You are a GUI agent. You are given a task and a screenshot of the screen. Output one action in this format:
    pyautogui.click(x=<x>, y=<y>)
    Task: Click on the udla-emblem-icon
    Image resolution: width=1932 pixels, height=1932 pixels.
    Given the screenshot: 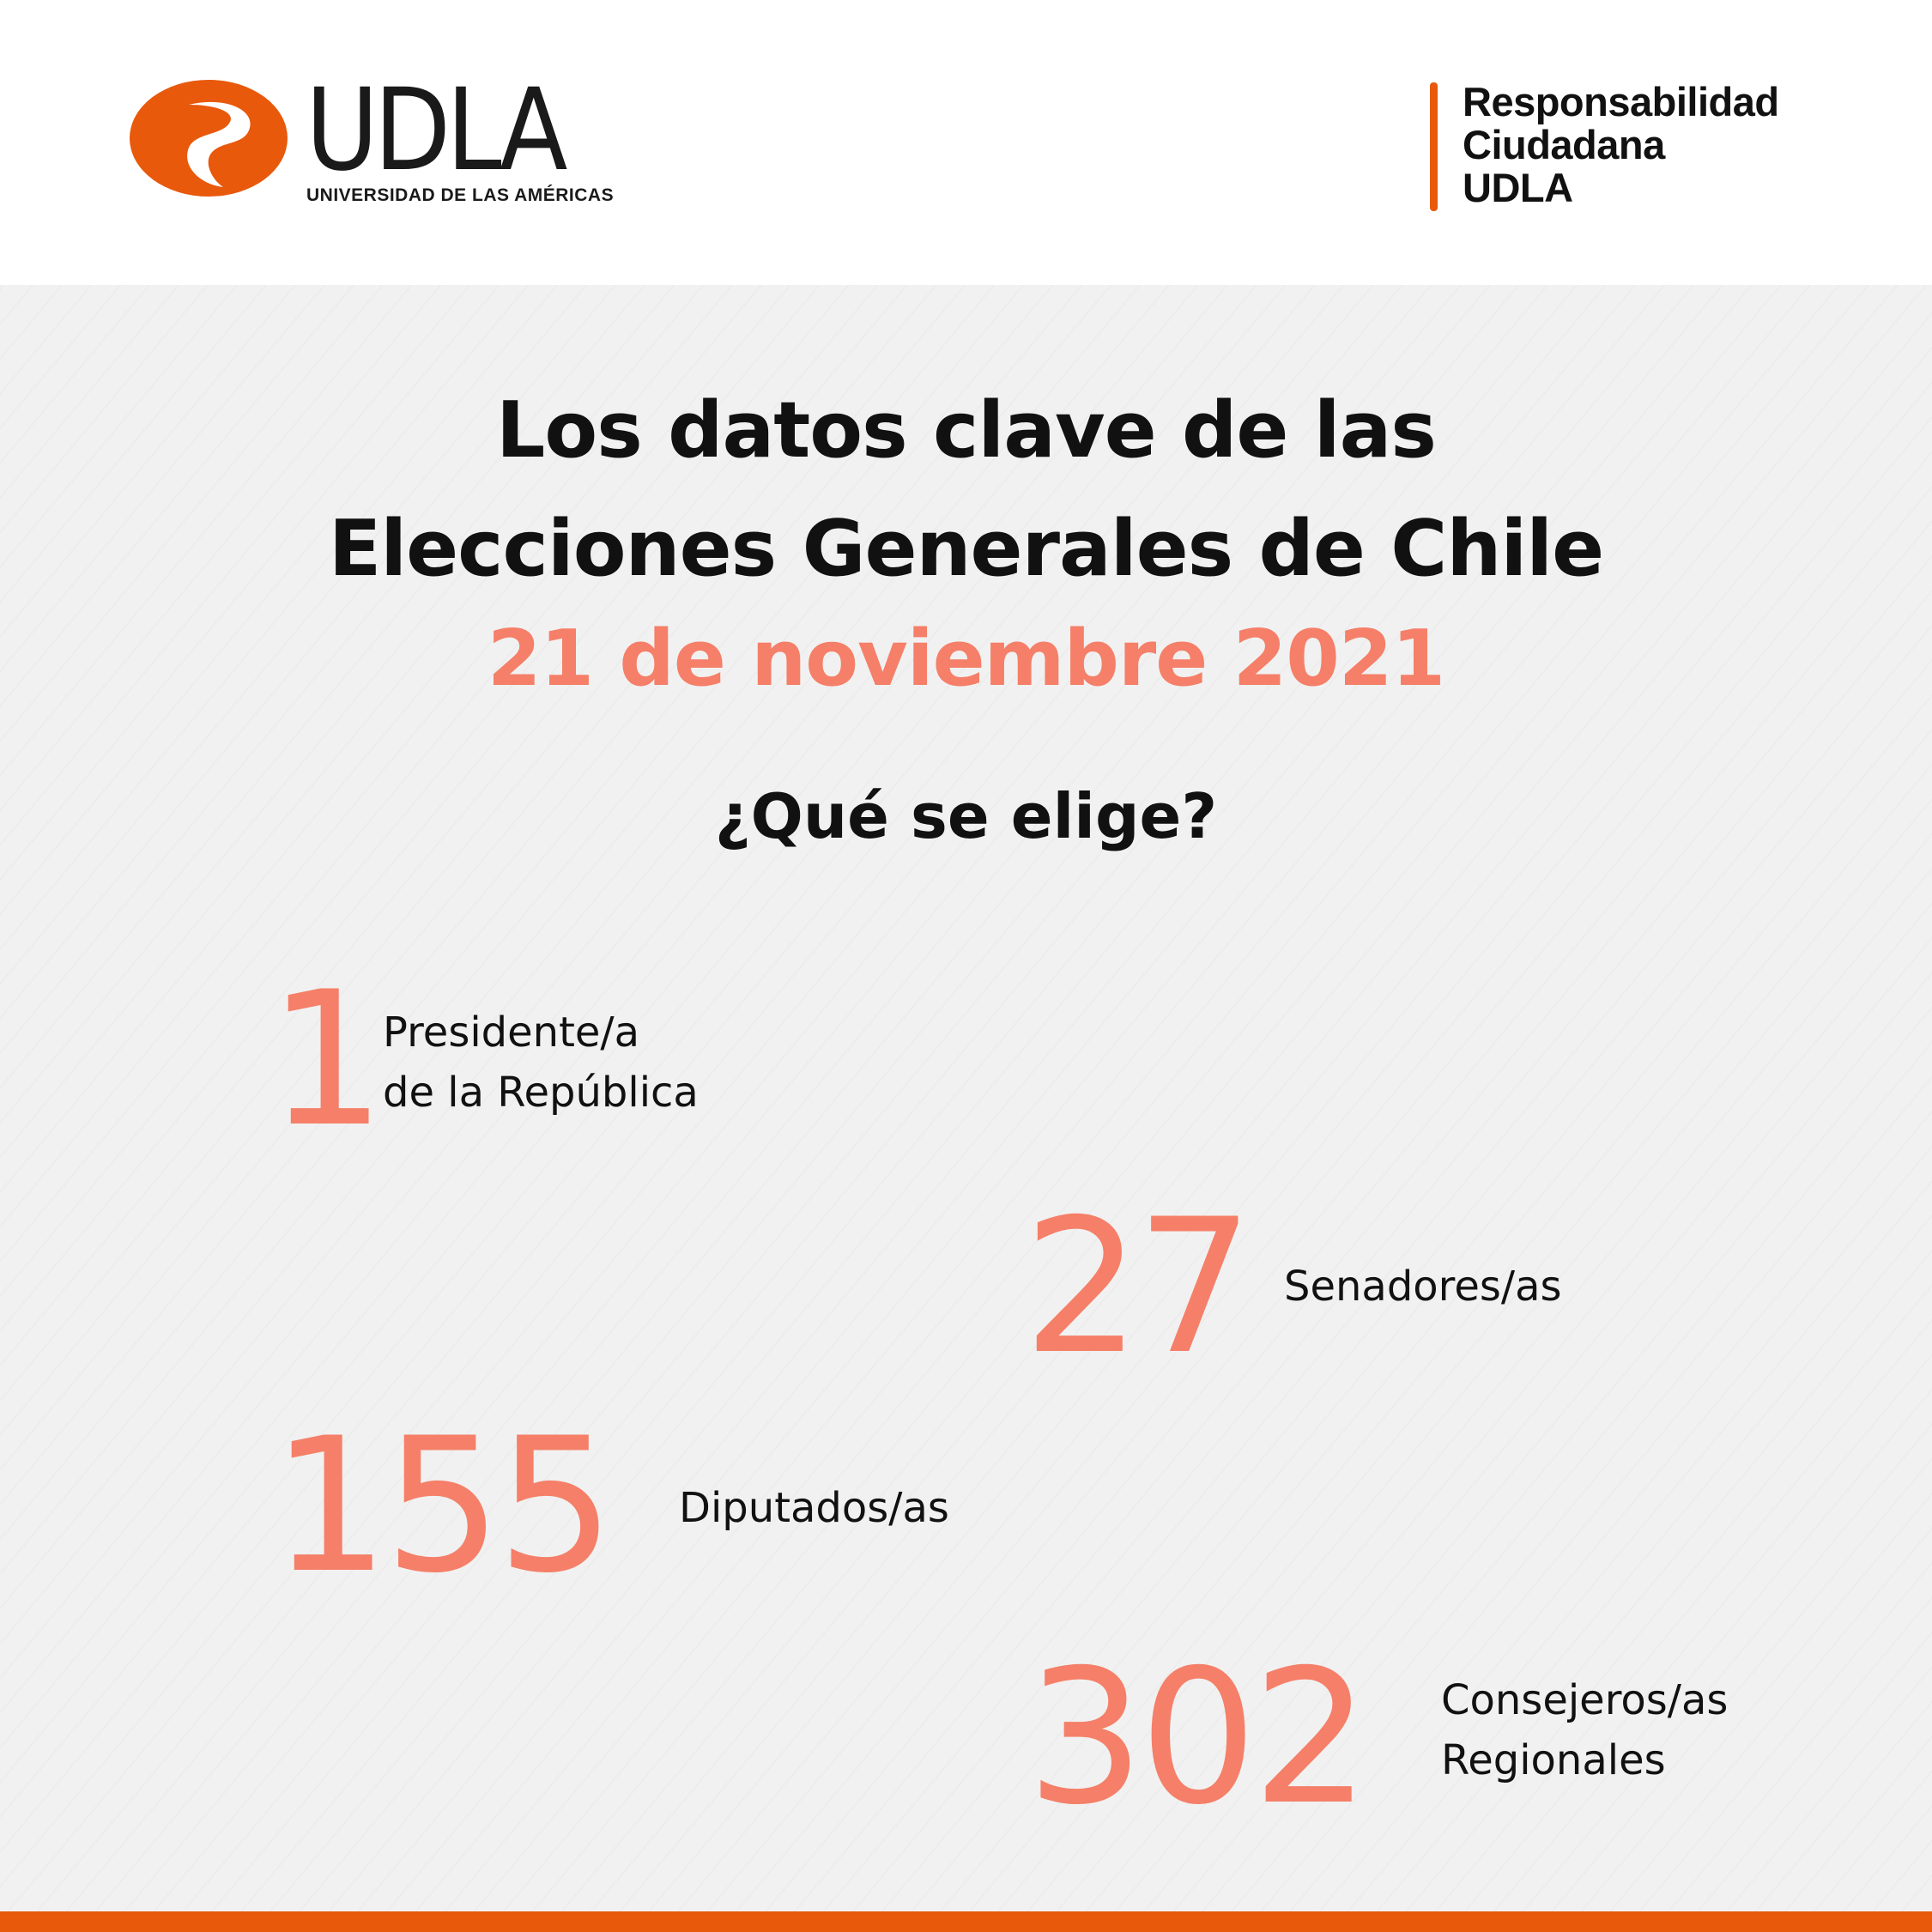 What is the action you would take?
    pyautogui.click(x=209, y=138)
    